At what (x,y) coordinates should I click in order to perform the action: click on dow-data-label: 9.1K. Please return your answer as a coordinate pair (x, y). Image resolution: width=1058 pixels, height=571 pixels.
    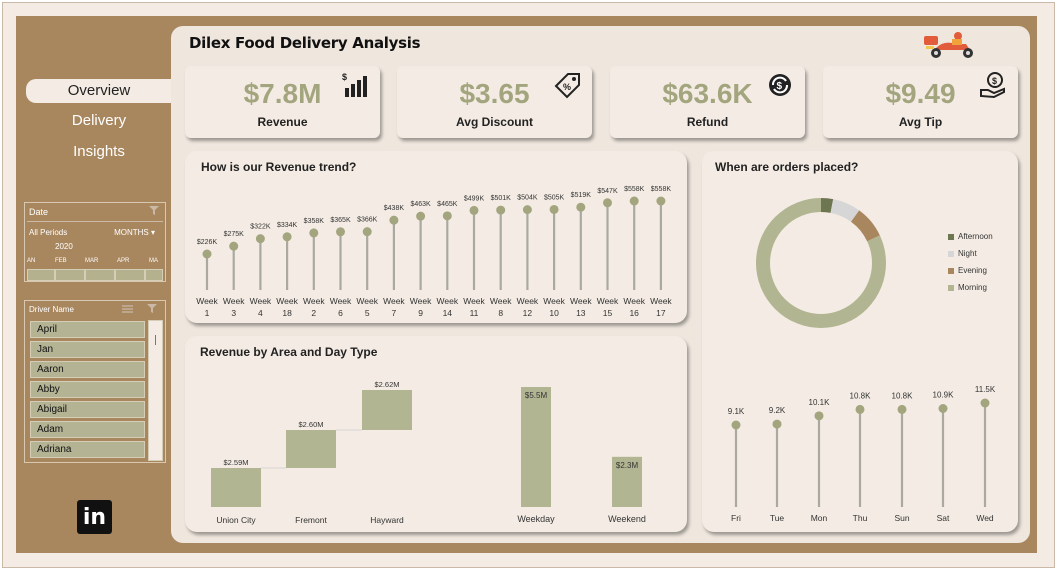
    Looking at the image, I should click on (736, 411).